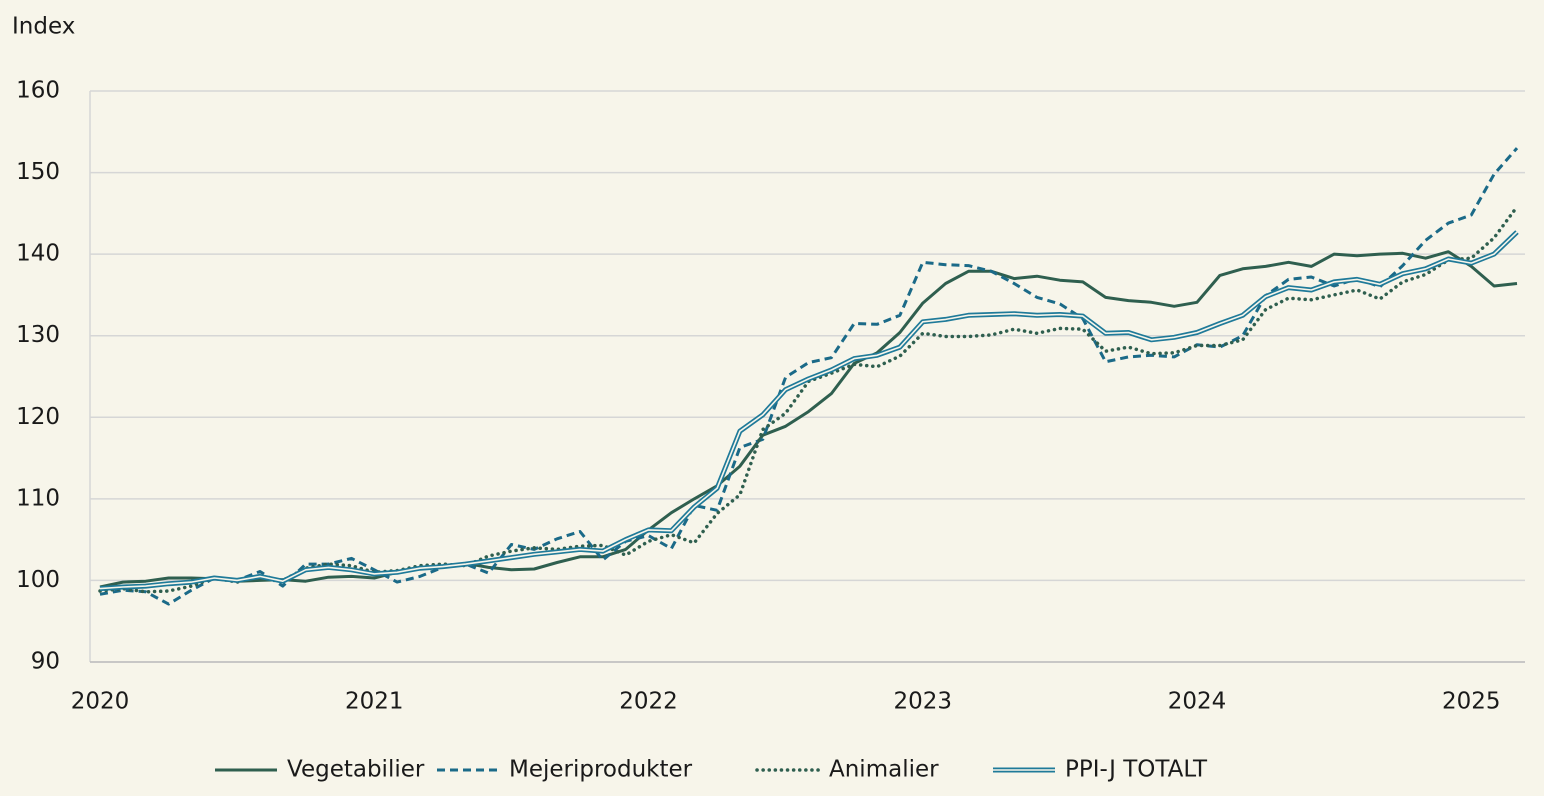 The height and width of the screenshot is (796, 1544). Describe the element at coordinates (884, 770) in the screenshot. I see `legend-label: Animalier` at that location.